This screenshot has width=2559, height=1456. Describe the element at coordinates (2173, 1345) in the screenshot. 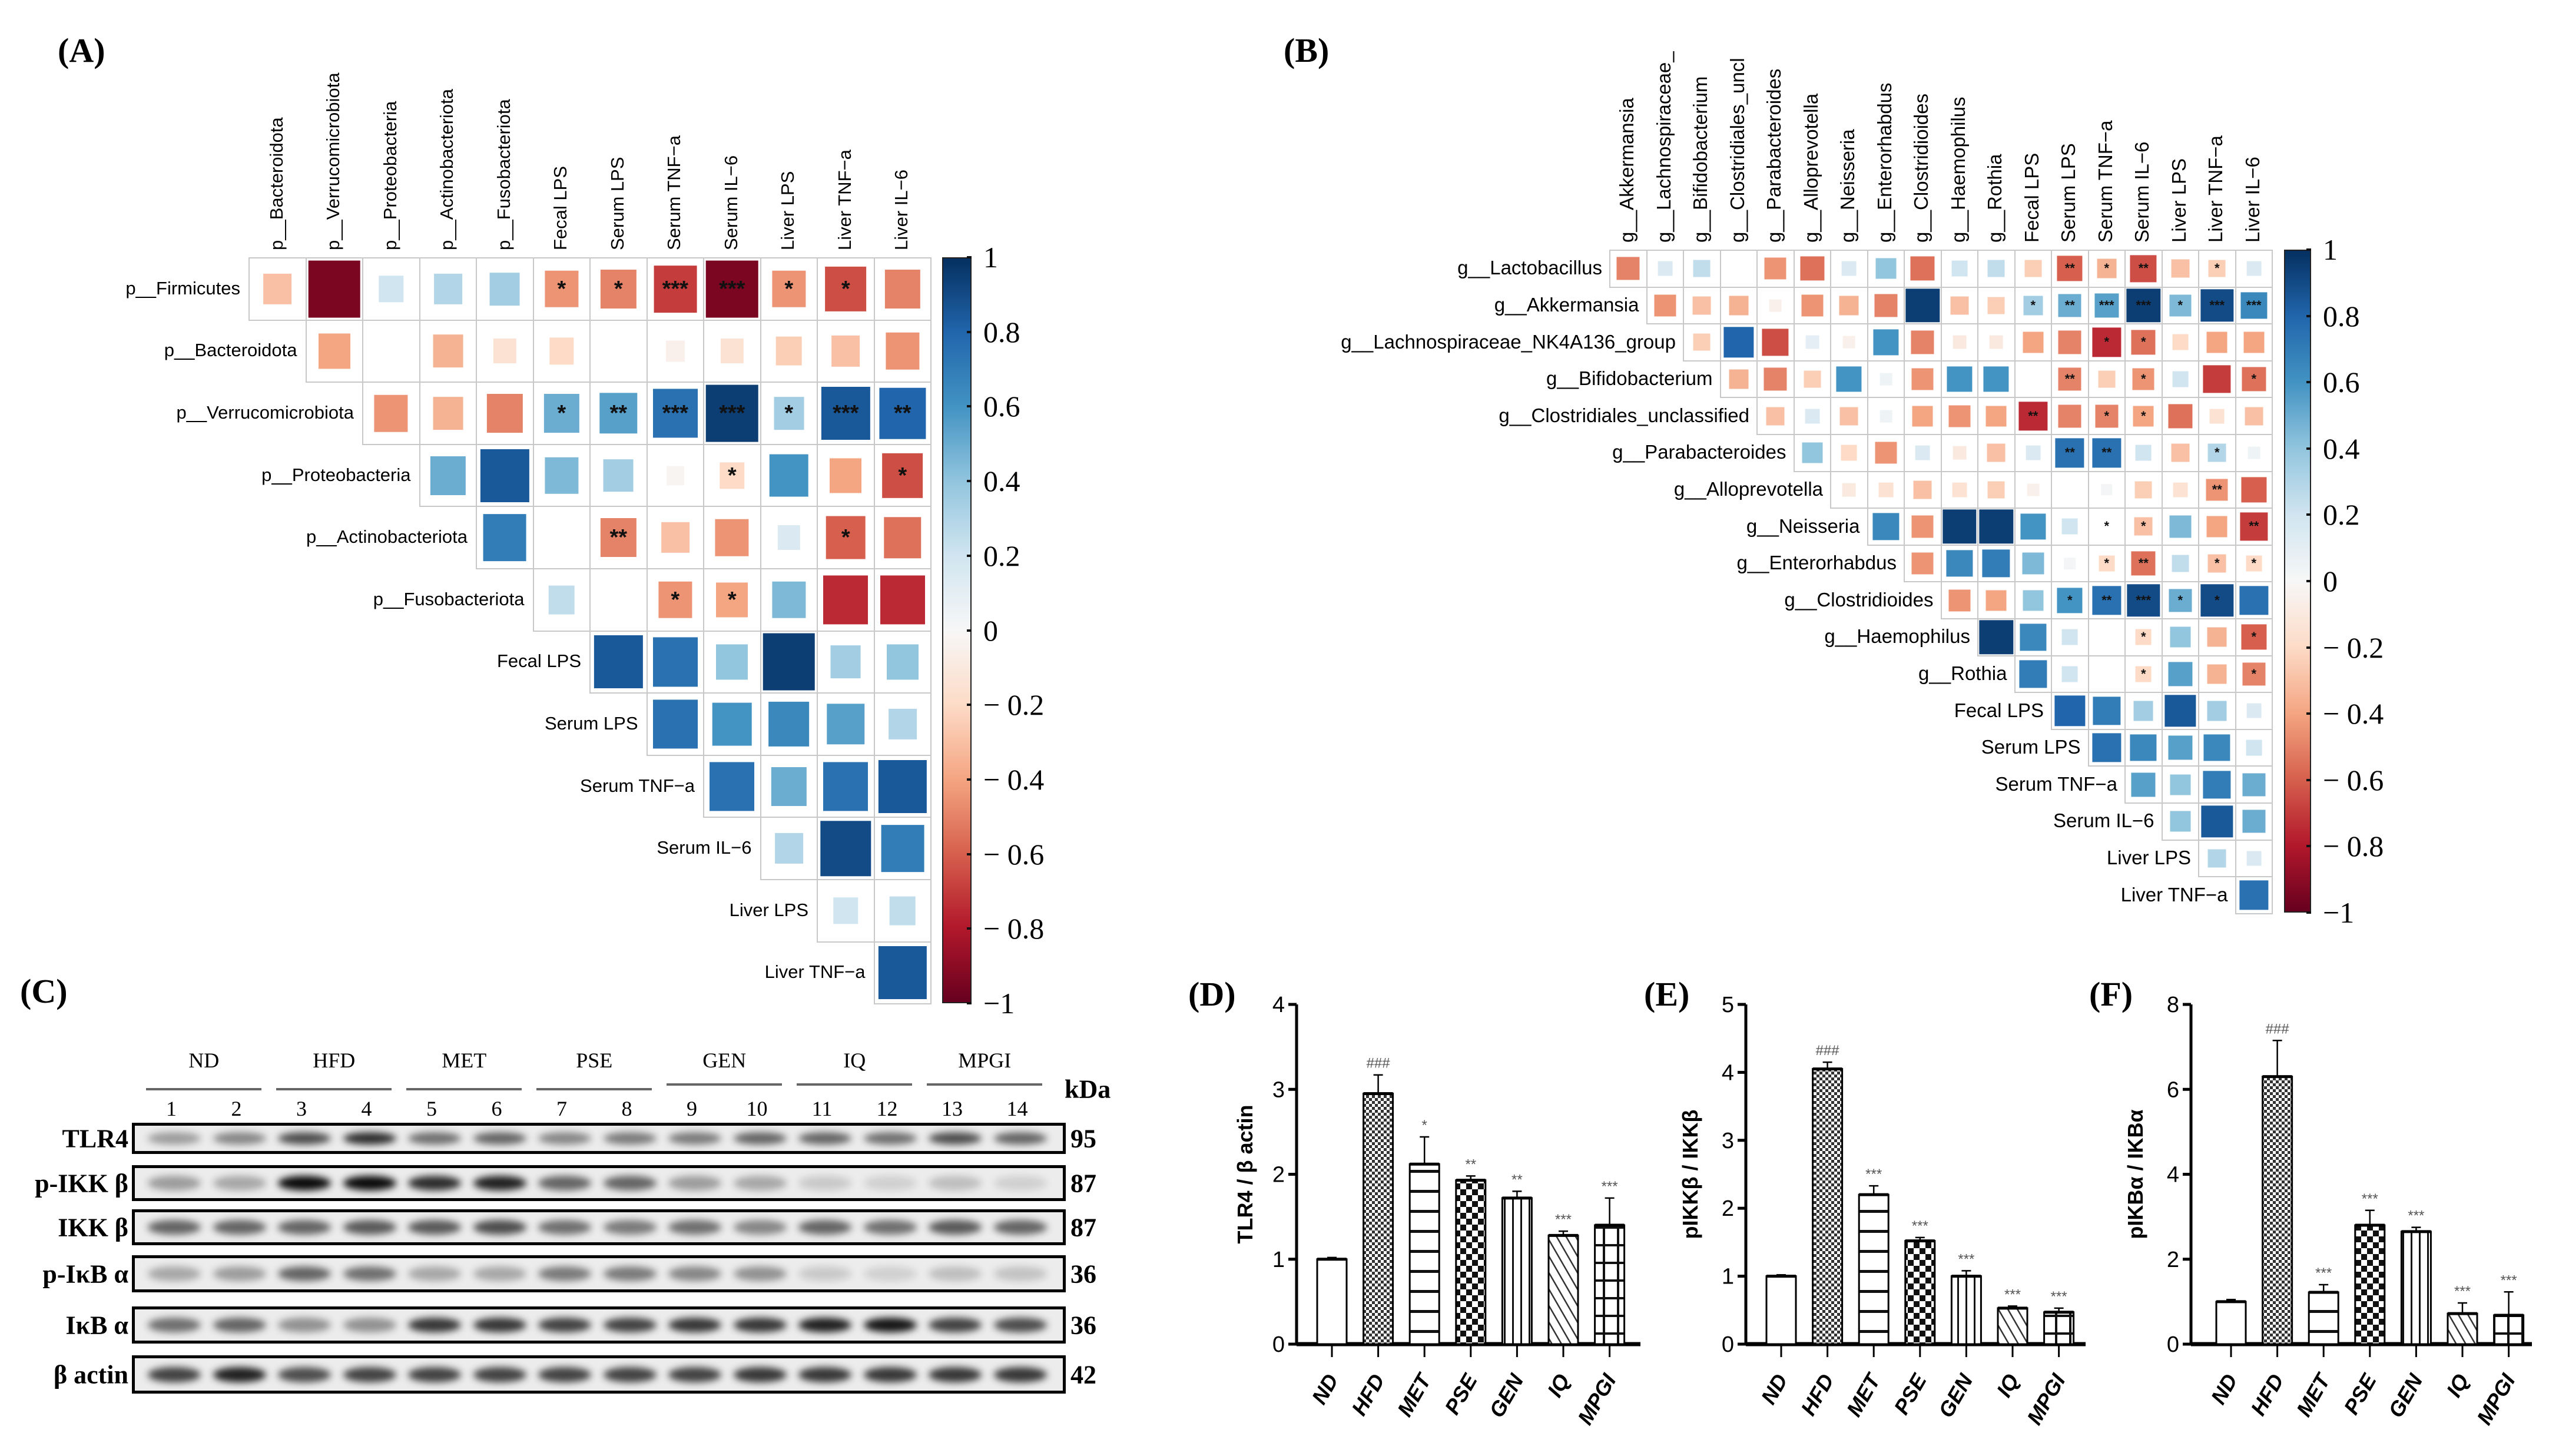

I see `y-tick-label: 0` at that location.